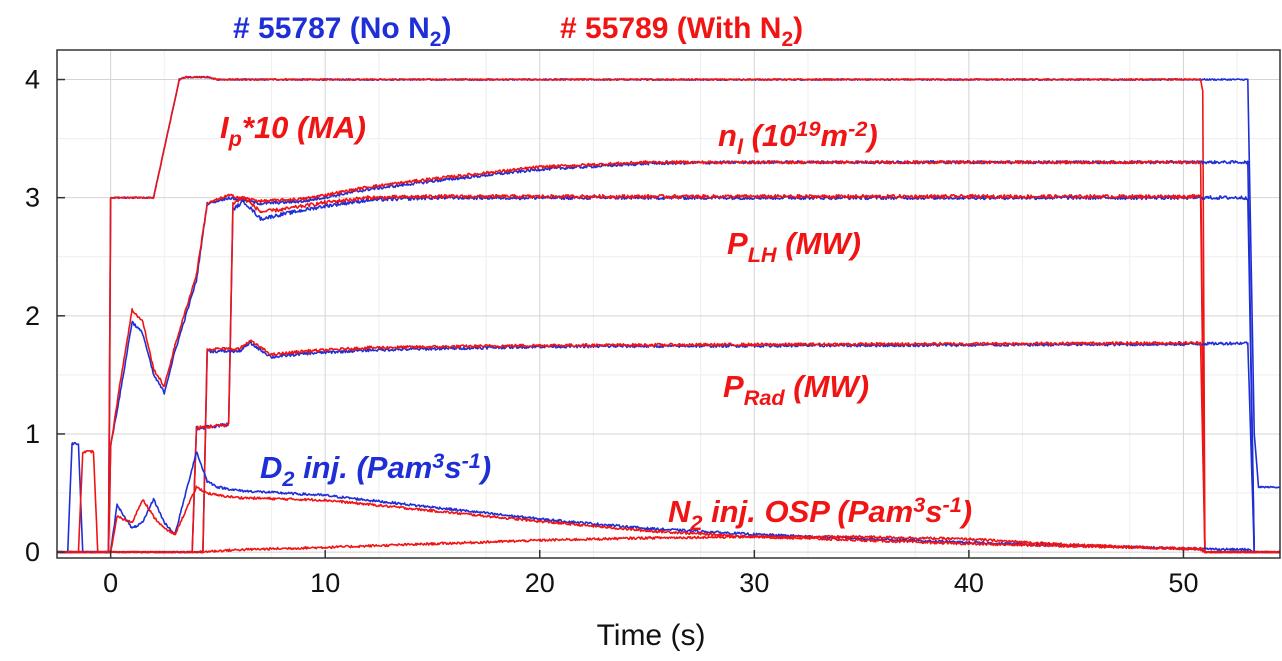  What do you see at coordinates (32, 198) in the screenshot?
I see `y-tick-label: 3` at bounding box center [32, 198].